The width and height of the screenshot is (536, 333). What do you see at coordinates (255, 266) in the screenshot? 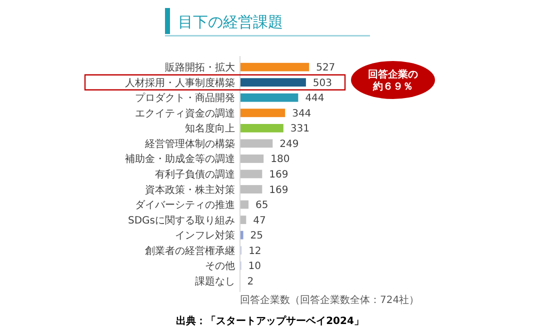
I see `data-label: 10` at bounding box center [255, 266].